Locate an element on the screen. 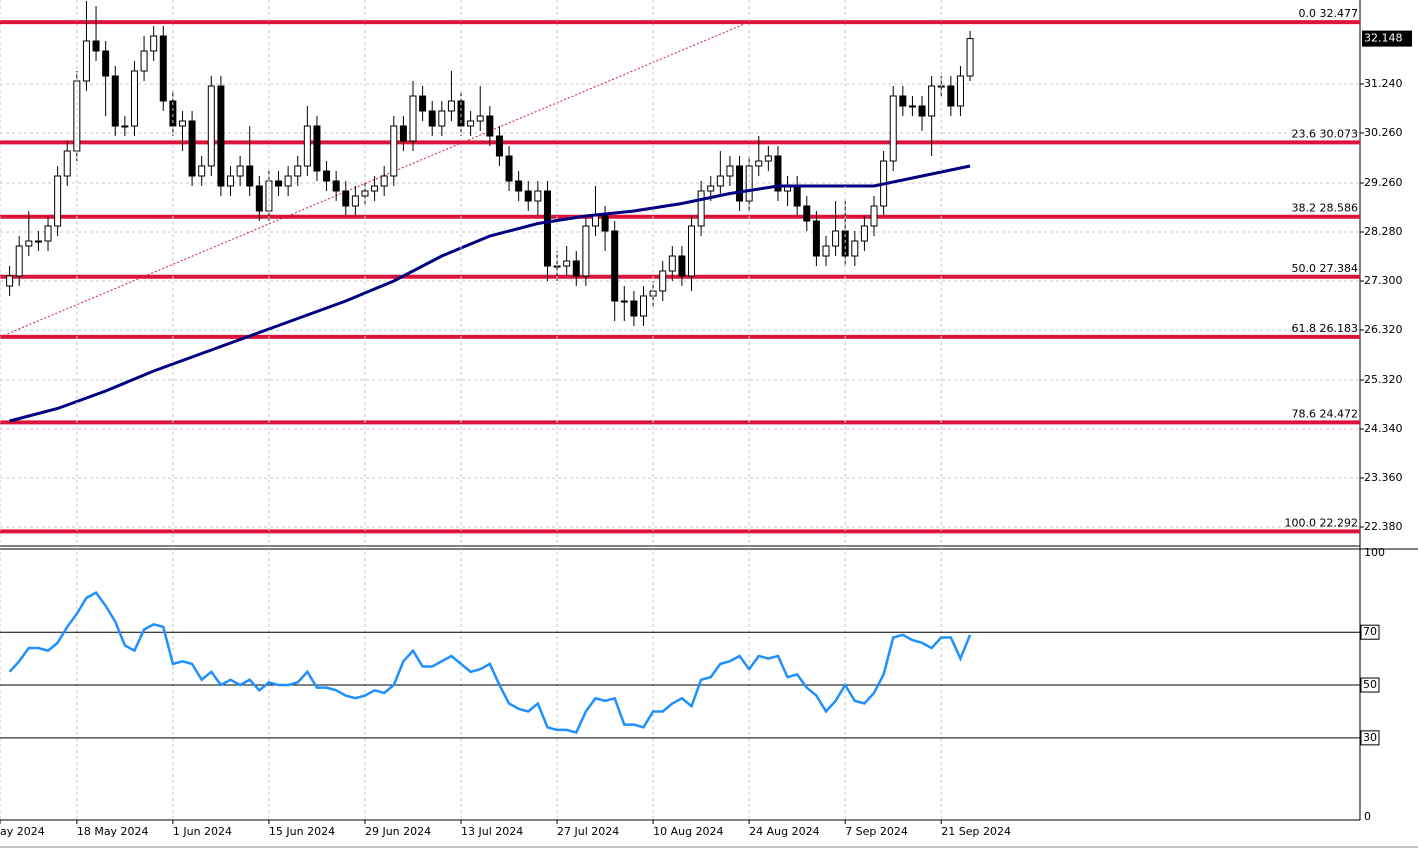 This screenshot has height=850, width=1418. x-tick-label: 1 Jun 2024 is located at coordinates (202, 831).